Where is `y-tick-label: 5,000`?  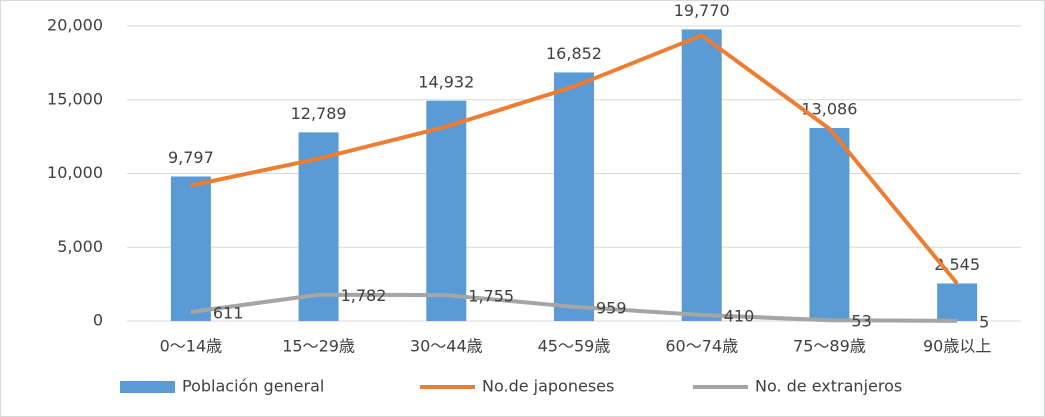
y-tick-label: 5,000 is located at coordinates (80, 246).